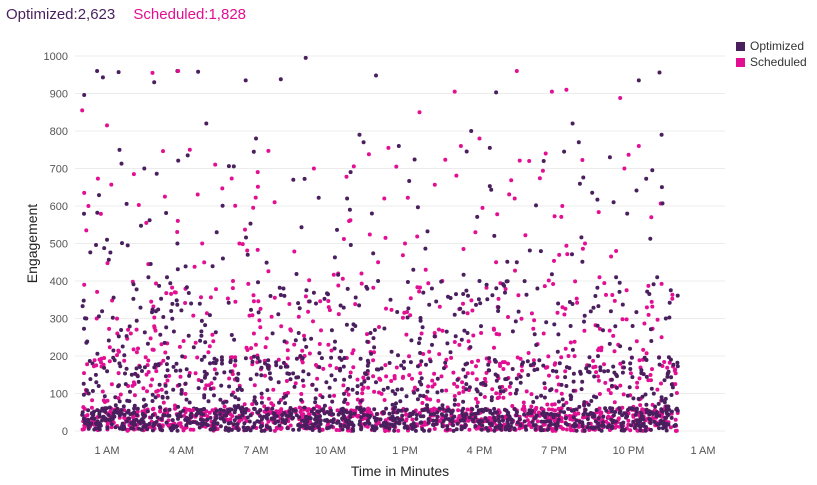  Describe the element at coordinates (771, 46) in the screenshot. I see `legend-item-optimized: Optimized` at that location.